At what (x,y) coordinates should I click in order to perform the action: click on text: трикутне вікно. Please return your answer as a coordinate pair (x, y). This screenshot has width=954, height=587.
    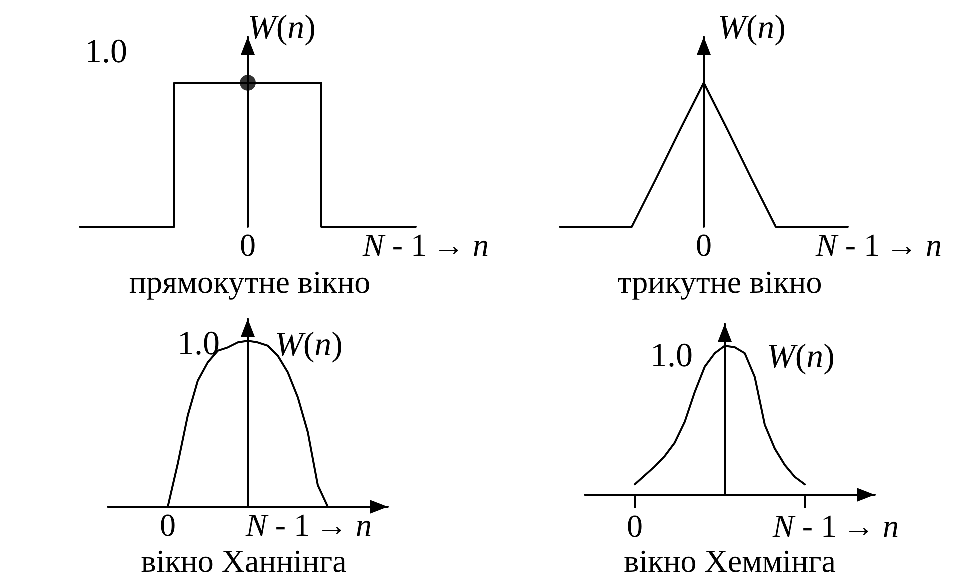
    Looking at the image, I should click on (720, 282).